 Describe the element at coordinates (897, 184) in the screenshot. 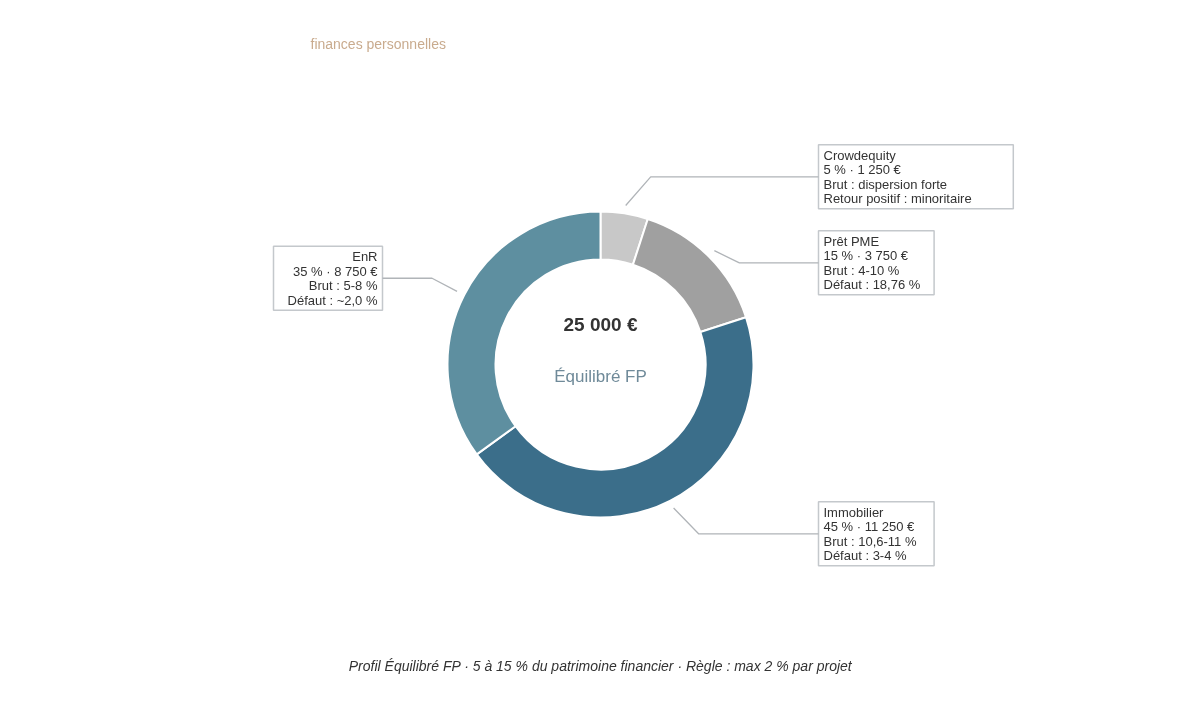

I see `data-label: 5 % · 1 250 € Brut : dispersion forte Retour positif : minoritaire` at that location.